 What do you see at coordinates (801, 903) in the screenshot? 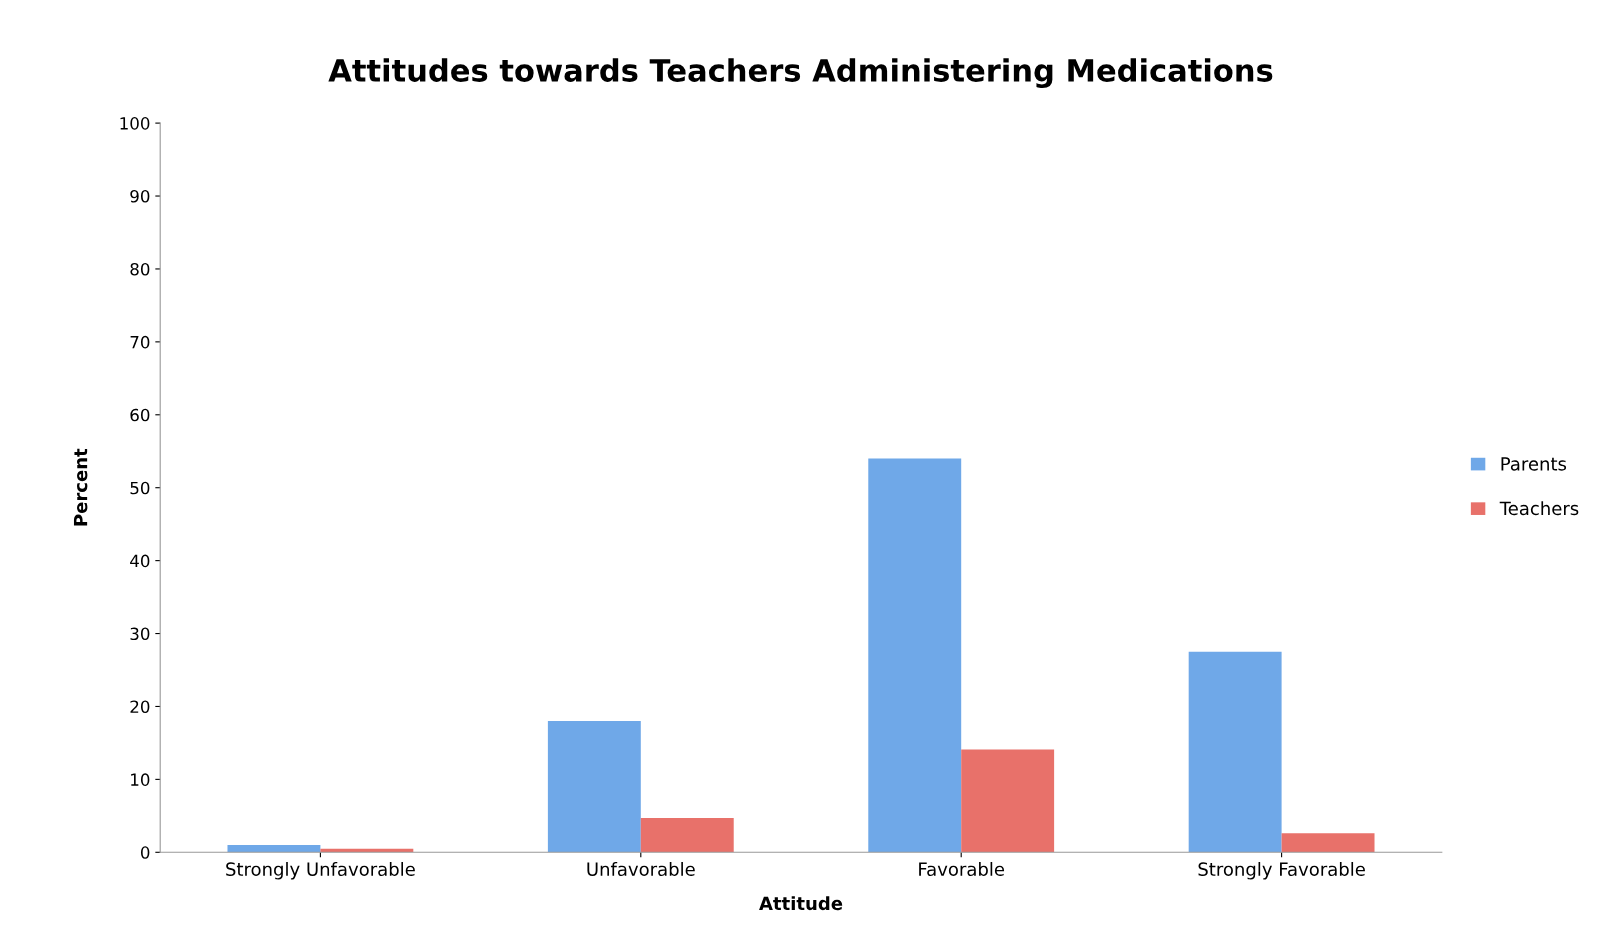
I see `x-axis-title: Attitude` at bounding box center [801, 903].